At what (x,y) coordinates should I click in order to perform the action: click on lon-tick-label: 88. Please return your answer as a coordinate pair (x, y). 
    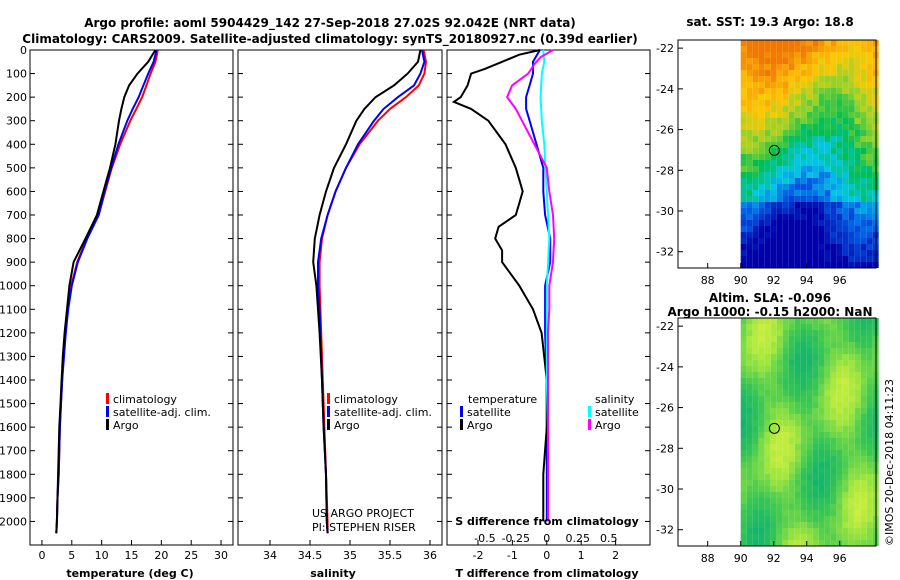
    Looking at the image, I should click on (708, 280).